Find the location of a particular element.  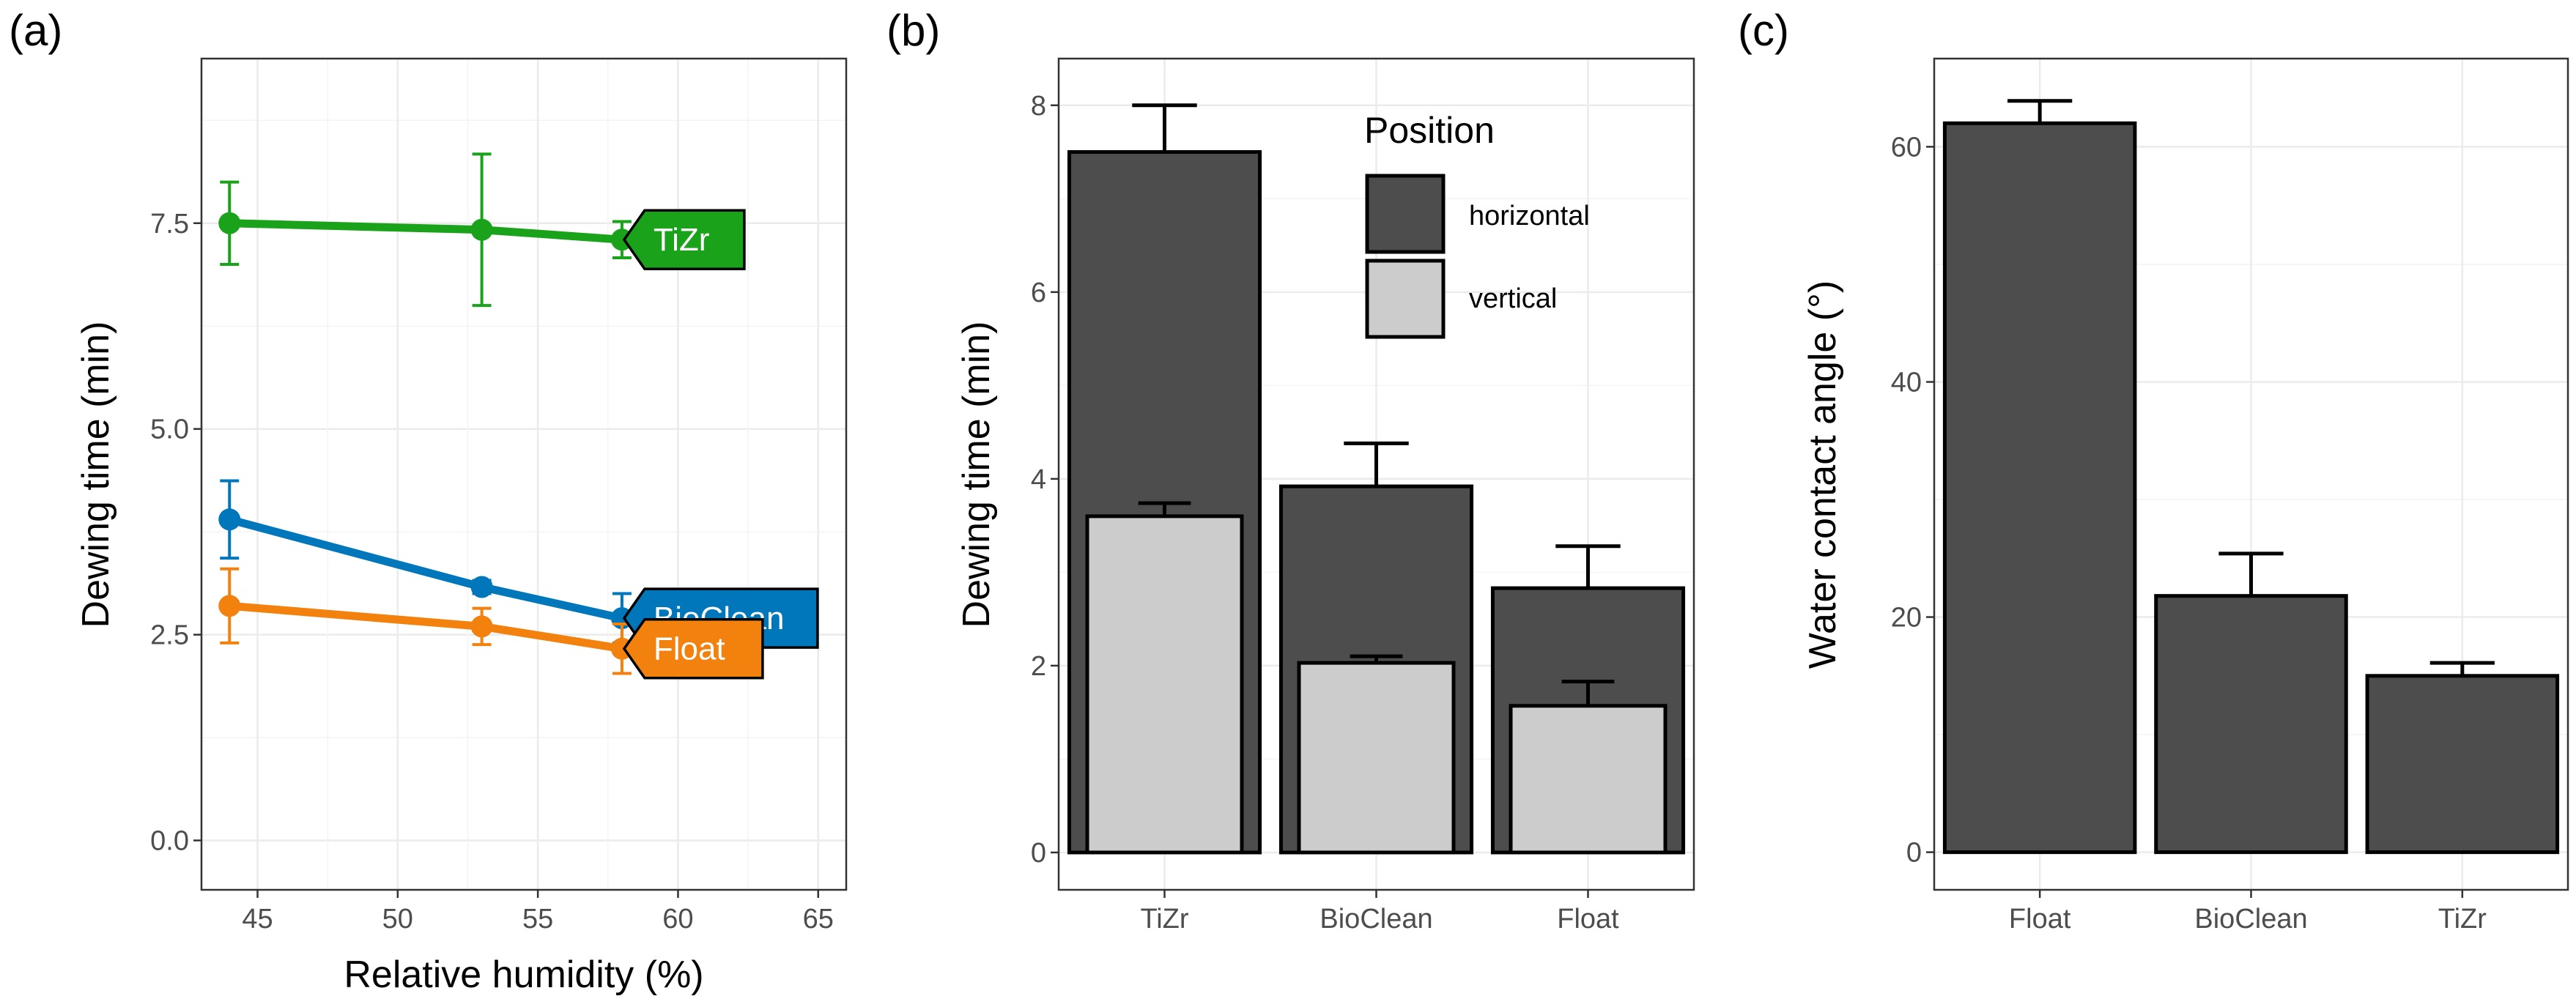

panel-b-letter: (b) is located at coordinates (913, 30).